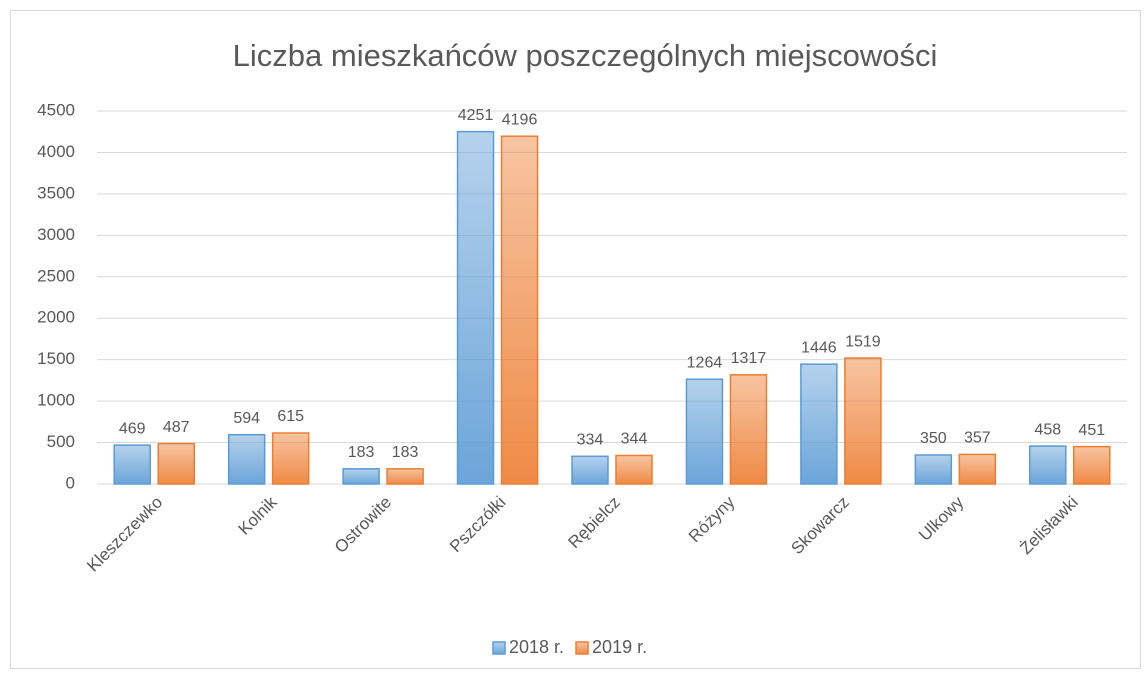 The image size is (1148, 676). What do you see at coordinates (56, 275) in the screenshot?
I see `y-tick-label: 2500` at bounding box center [56, 275].